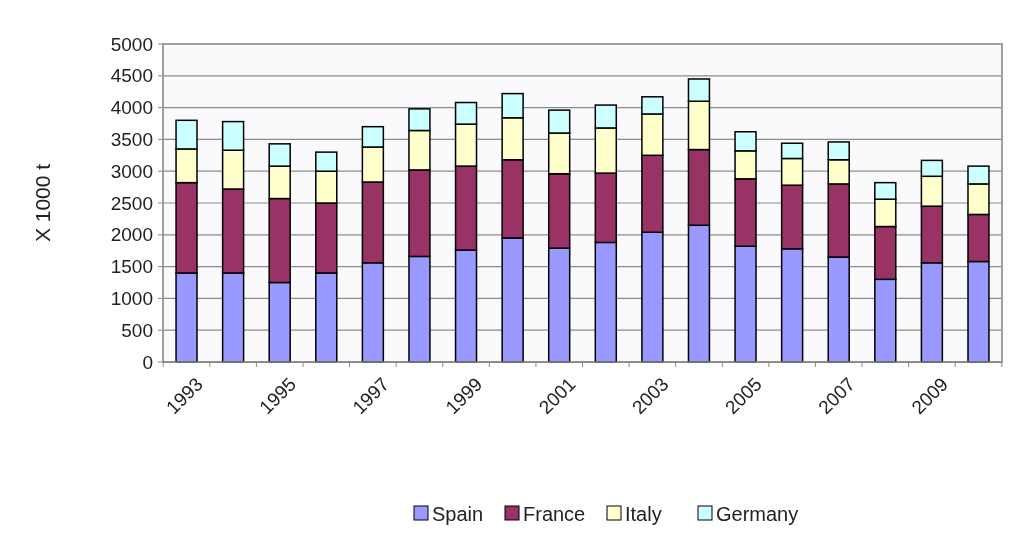 The height and width of the screenshot is (535, 1035). What do you see at coordinates (42, 203) in the screenshot?
I see `y-axis-title: X 1000 t` at bounding box center [42, 203].